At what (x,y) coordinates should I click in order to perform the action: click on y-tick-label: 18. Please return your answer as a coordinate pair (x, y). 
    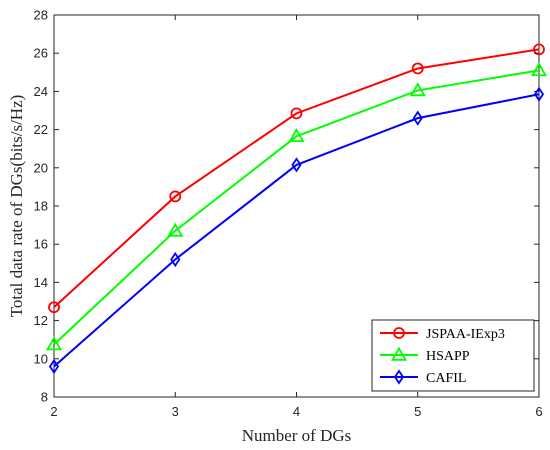
    Looking at the image, I should click on (41, 206).